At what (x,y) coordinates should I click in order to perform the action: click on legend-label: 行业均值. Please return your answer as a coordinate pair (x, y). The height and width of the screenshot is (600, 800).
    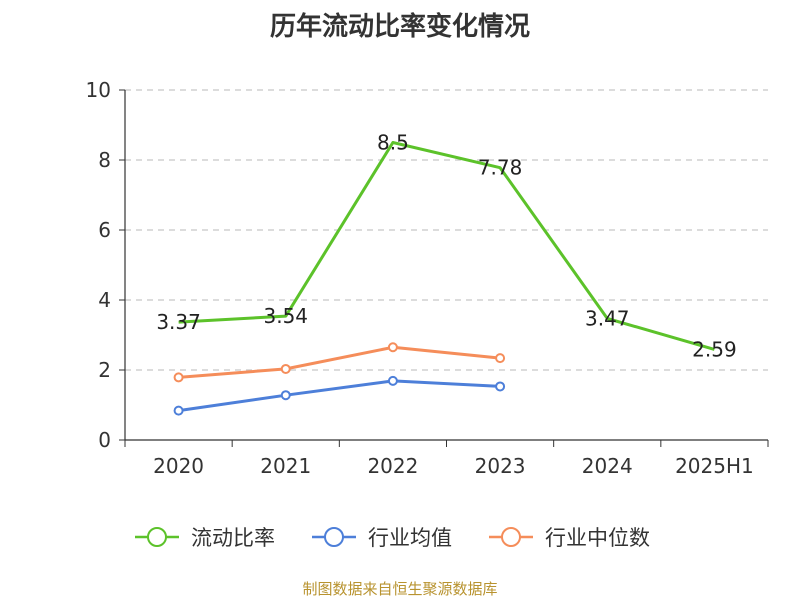
    Looking at the image, I should click on (410, 538).